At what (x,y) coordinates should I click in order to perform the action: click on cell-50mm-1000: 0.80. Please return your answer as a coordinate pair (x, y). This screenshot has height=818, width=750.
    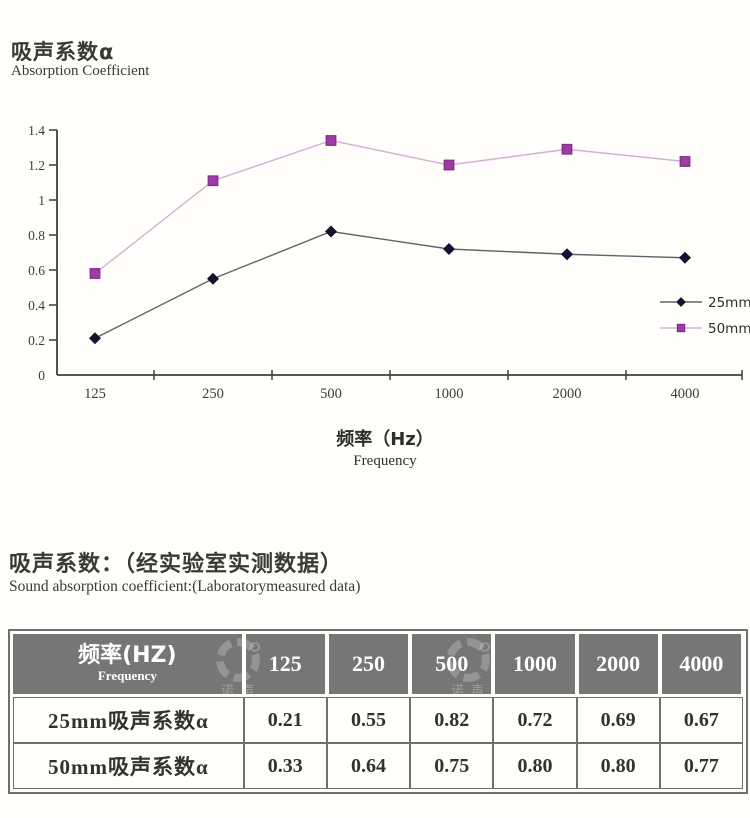
    Looking at the image, I should click on (535, 766).